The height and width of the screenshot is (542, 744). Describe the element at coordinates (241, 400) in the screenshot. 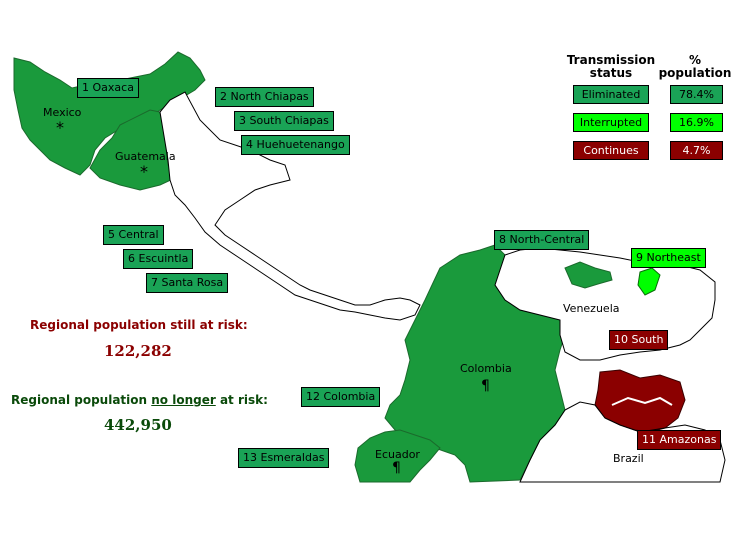

I see `risk-no-longer-suffix: at risk:` at that location.